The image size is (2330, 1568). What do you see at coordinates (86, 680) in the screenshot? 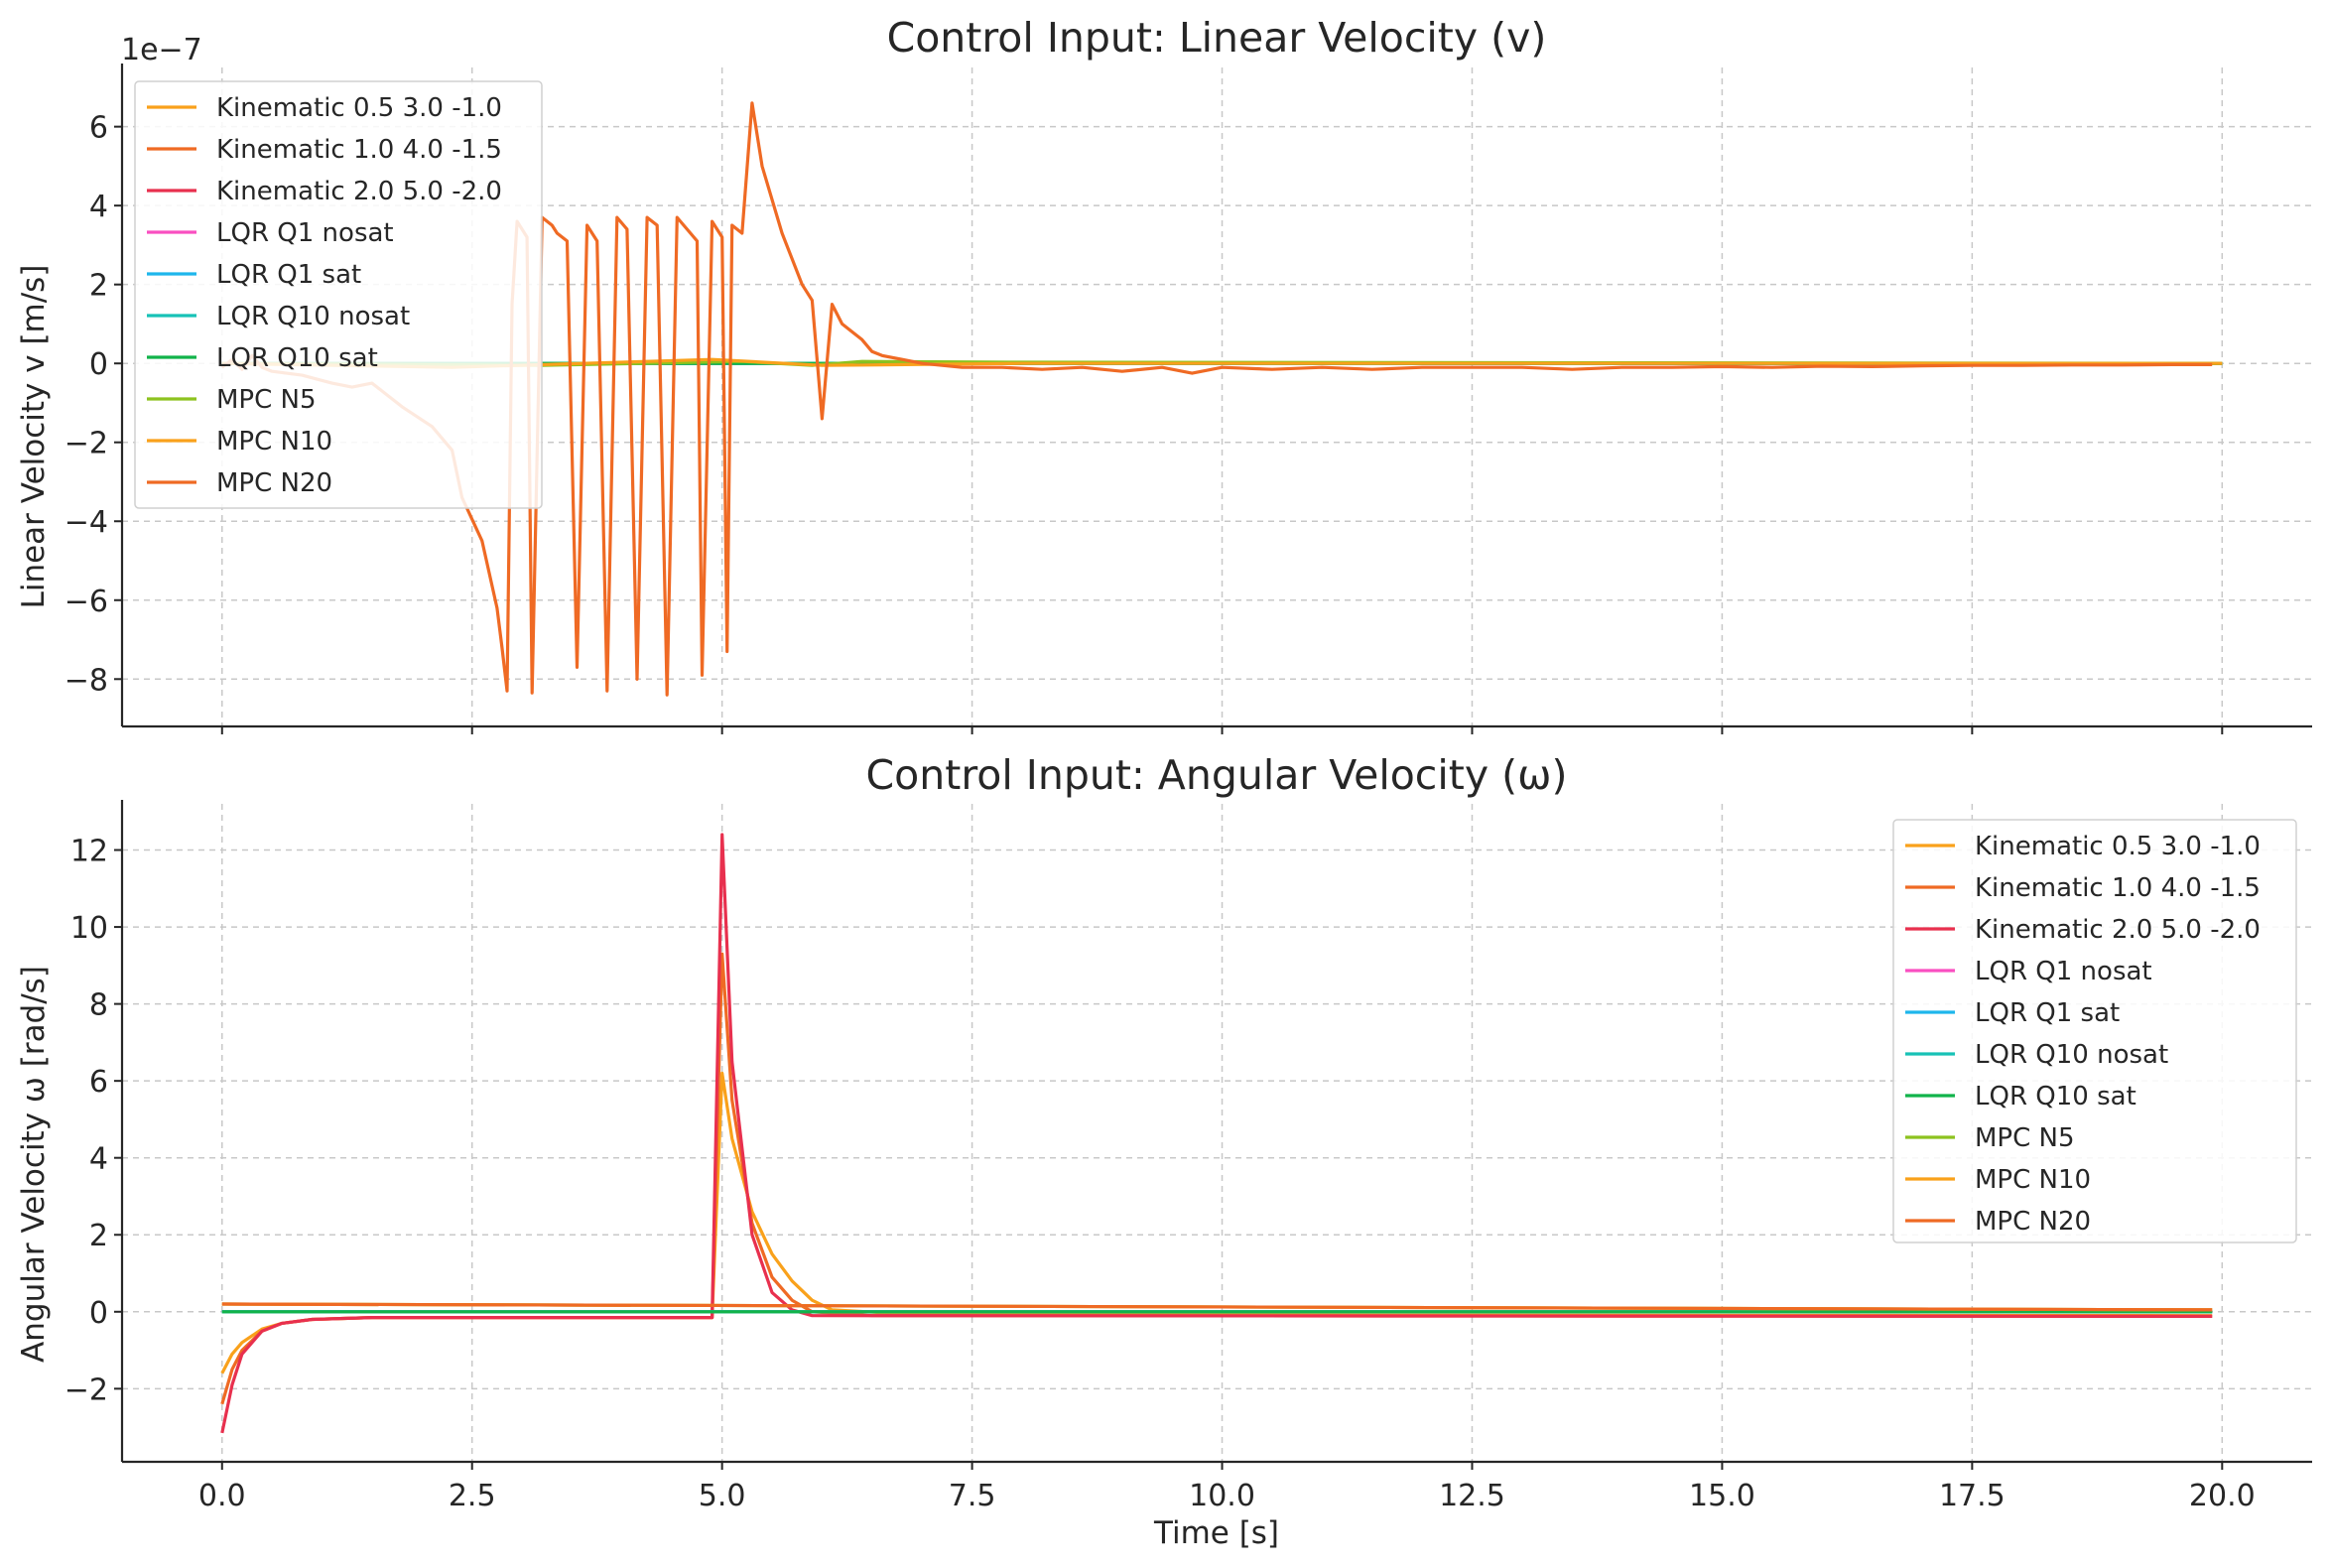
I see `y-tick-label: −8` at bounding box center [86, 680].